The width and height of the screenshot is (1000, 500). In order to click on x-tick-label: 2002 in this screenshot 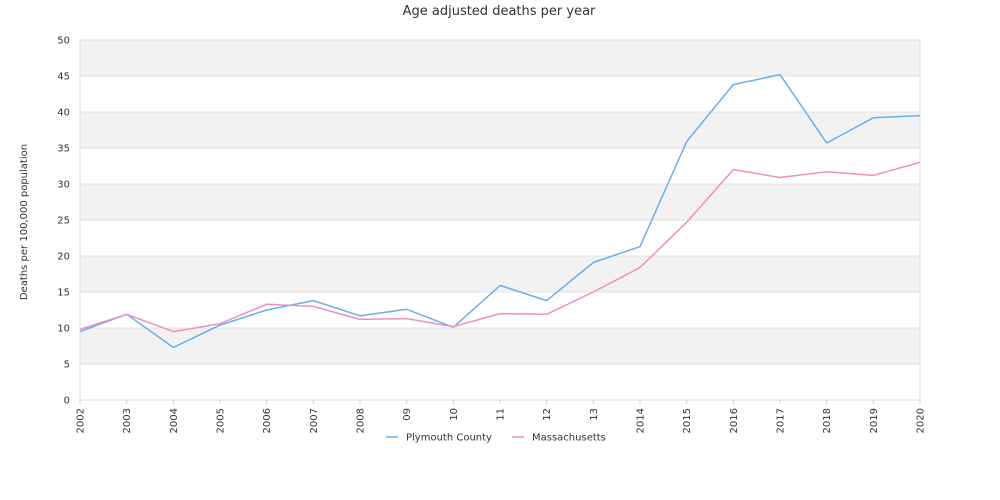, I will do `click(81, 420)`.